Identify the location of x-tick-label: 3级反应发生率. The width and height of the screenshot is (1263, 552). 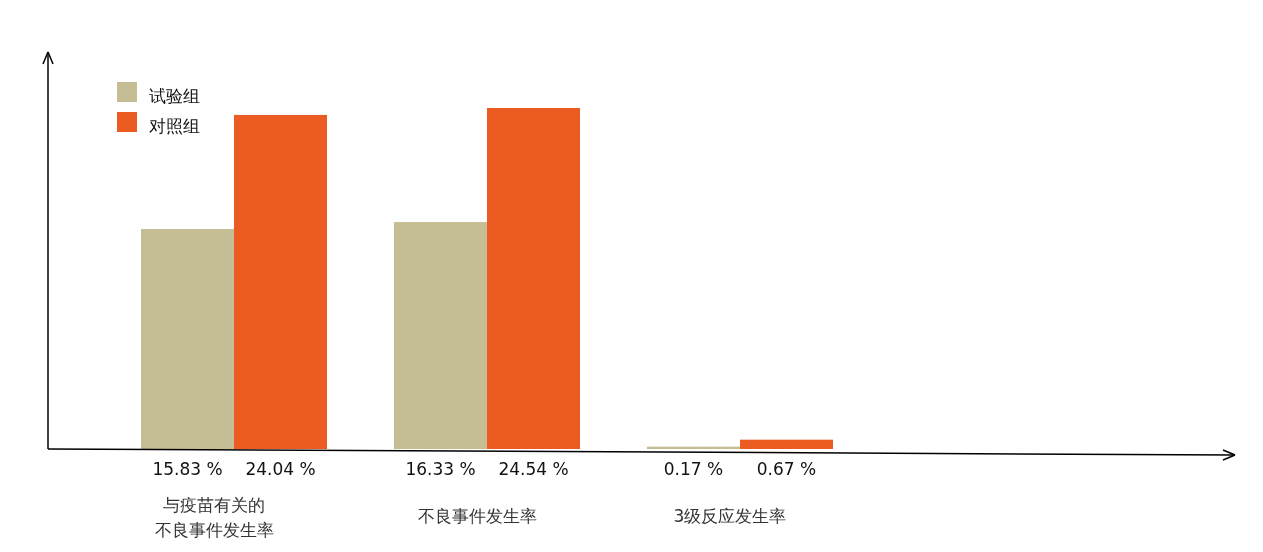
(730, 516).